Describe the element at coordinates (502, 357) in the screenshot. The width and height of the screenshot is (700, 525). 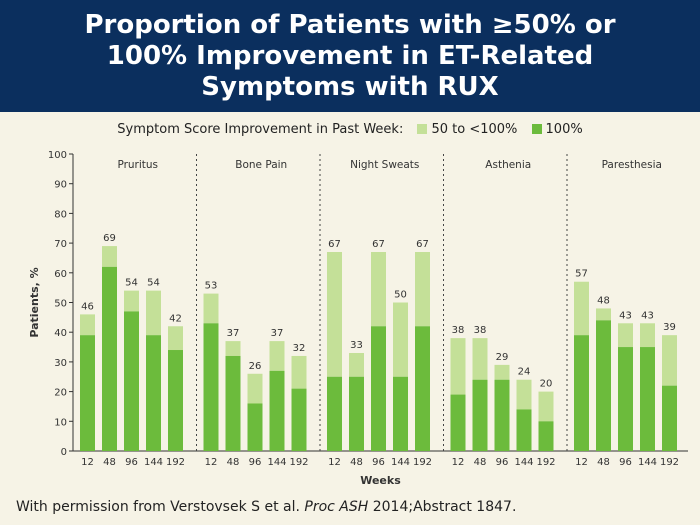
I see `bar-value-label: 29` at that location.